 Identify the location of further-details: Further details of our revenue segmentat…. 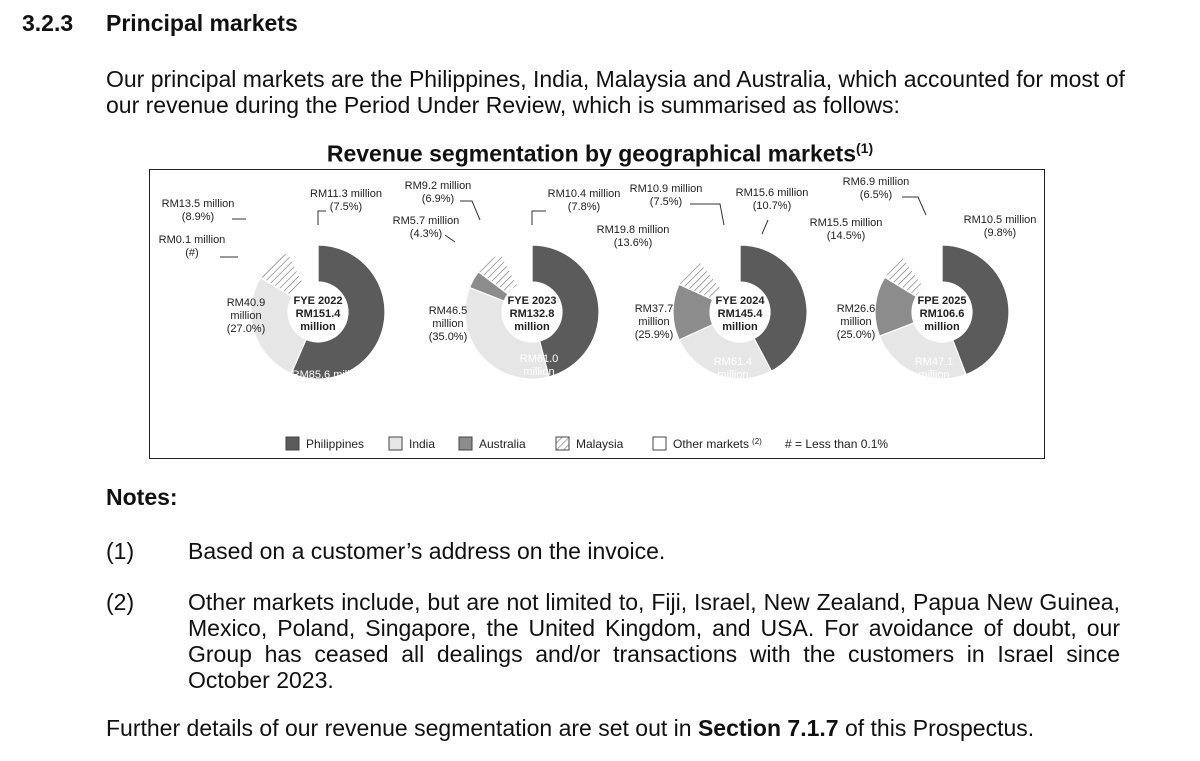
(570, 728).